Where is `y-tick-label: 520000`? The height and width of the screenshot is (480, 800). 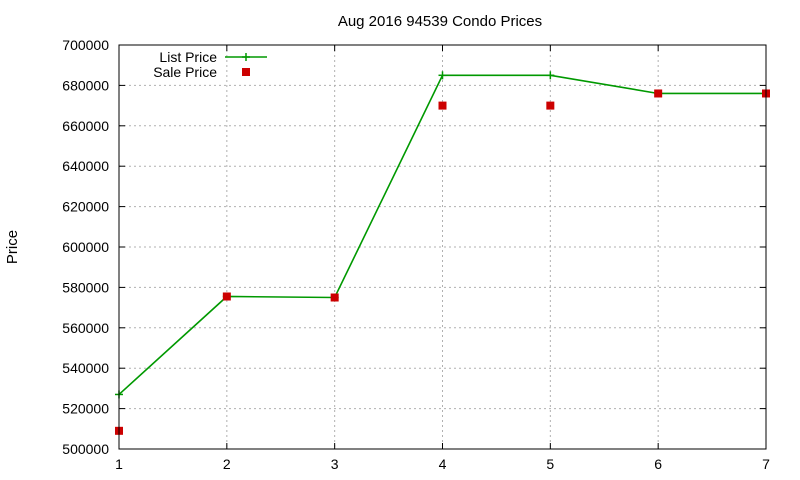 y-tick-label: 520000 is located at coordinates (85, 409).